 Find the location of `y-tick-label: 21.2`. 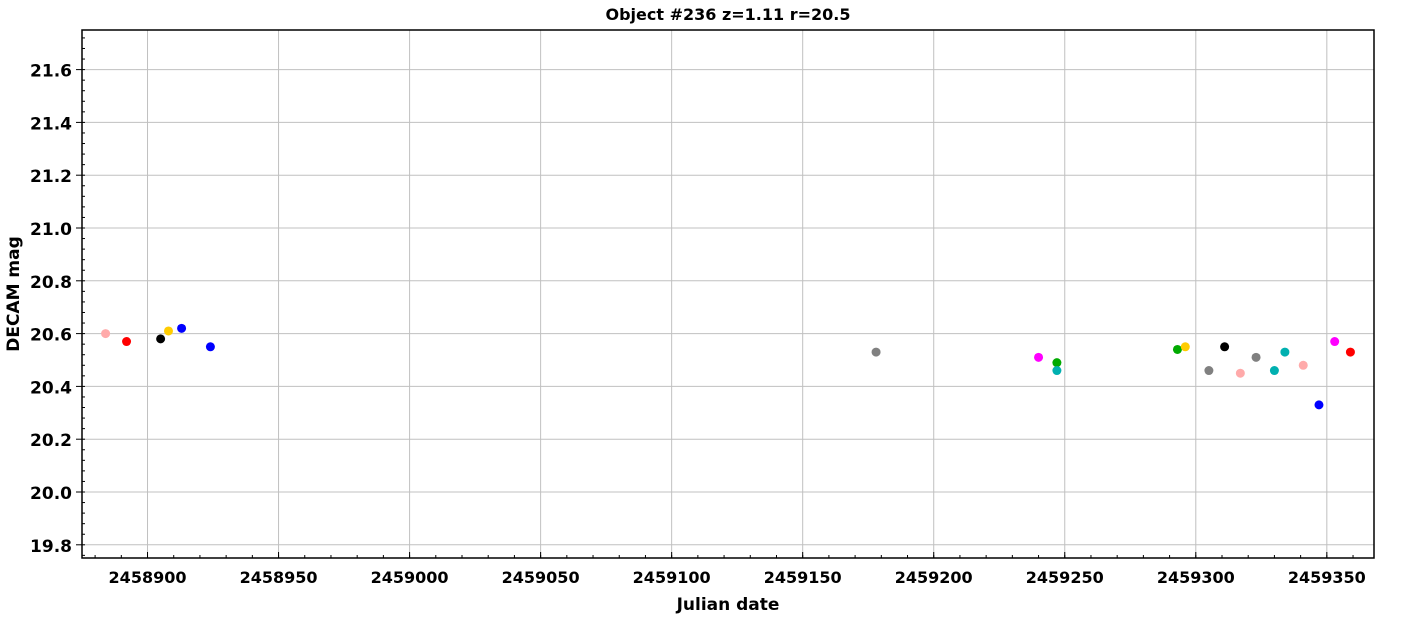

y-tick-label: 21.2 is located at coordinates (51, 177).